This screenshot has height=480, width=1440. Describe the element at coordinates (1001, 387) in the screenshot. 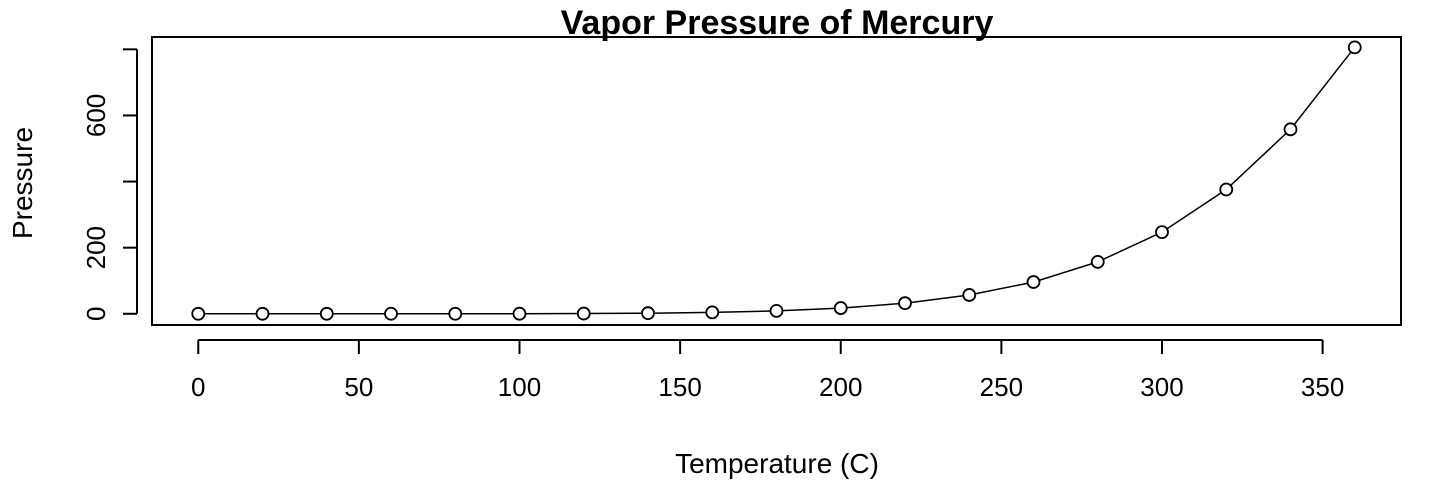

I see `x-tick-label: 250` at that location.